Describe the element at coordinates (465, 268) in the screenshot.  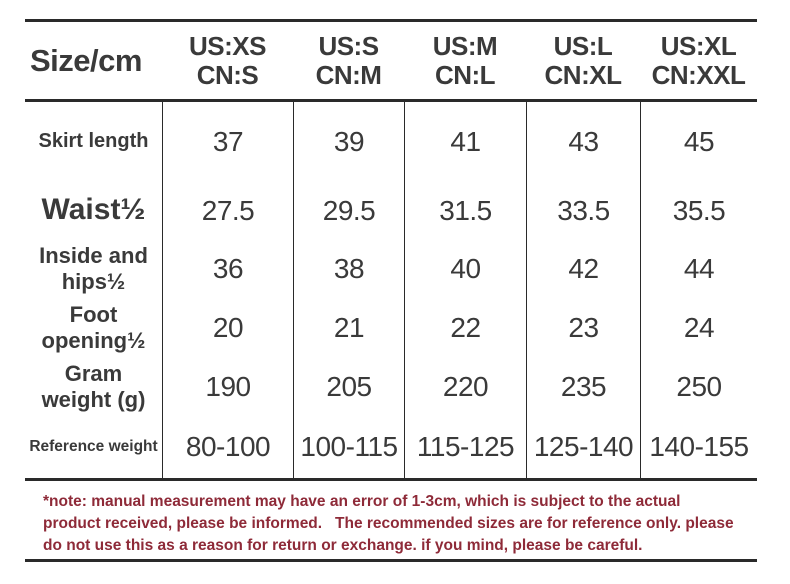
I see `value-cell: 40` at that location.